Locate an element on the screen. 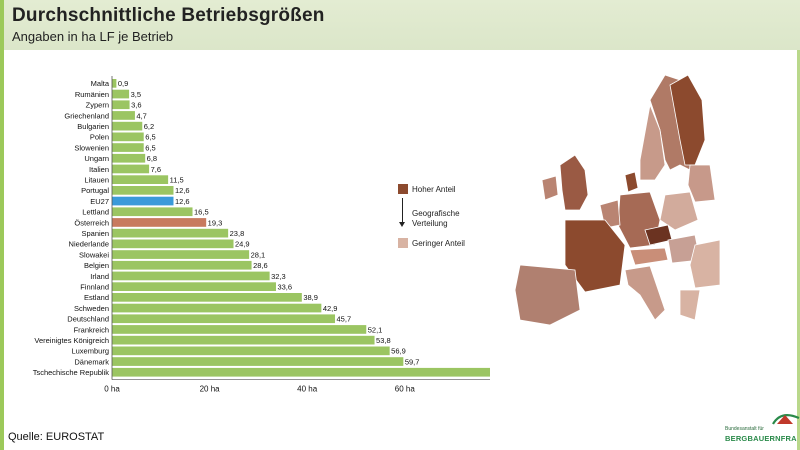 Image resolution: width=800 pixels, height=450 pixels. value-label: 7,6 is located at coordinates (156, 169).